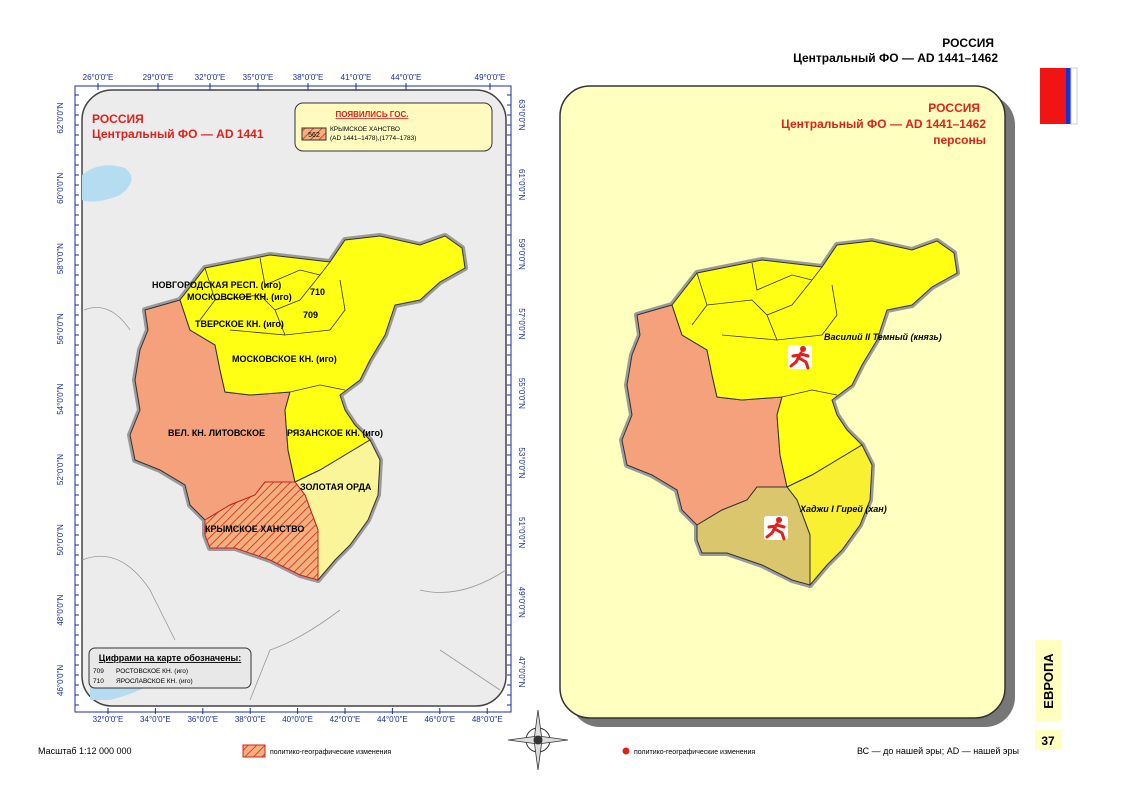 This screenshot has width=1122, height=794. I want to click on tick-label: 59°0'0"N, so click(521, 254).